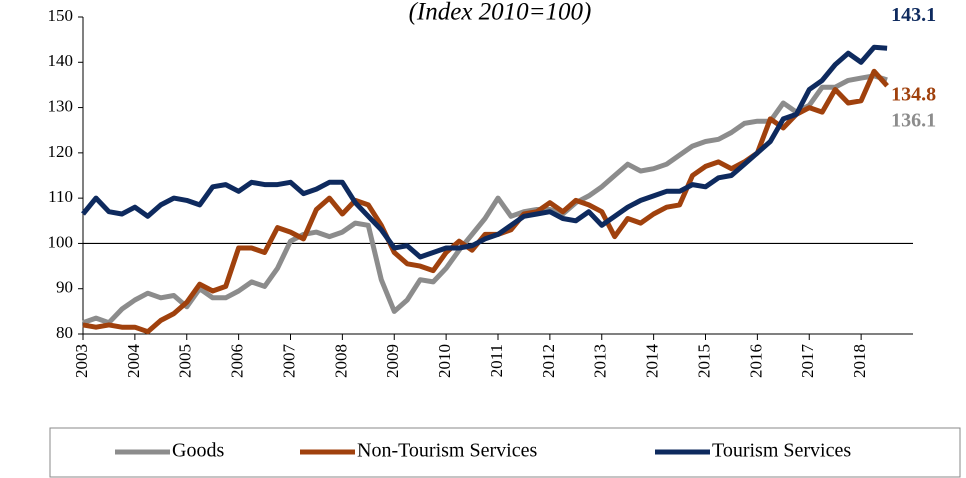 The width and height of the screenshot is (966, 478). What do you see at coordinates (64, 287) in the screenshot?
I see `y-tick-label: 90` at bounding box center [64, 287].